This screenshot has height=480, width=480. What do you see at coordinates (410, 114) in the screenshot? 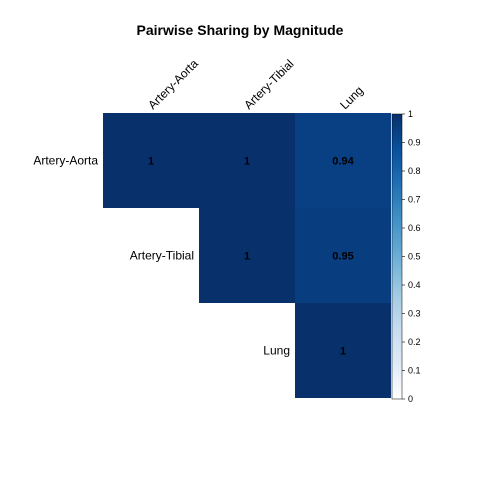
I see `colorbar-tick-label: 1` at bounding box center [410, 114].